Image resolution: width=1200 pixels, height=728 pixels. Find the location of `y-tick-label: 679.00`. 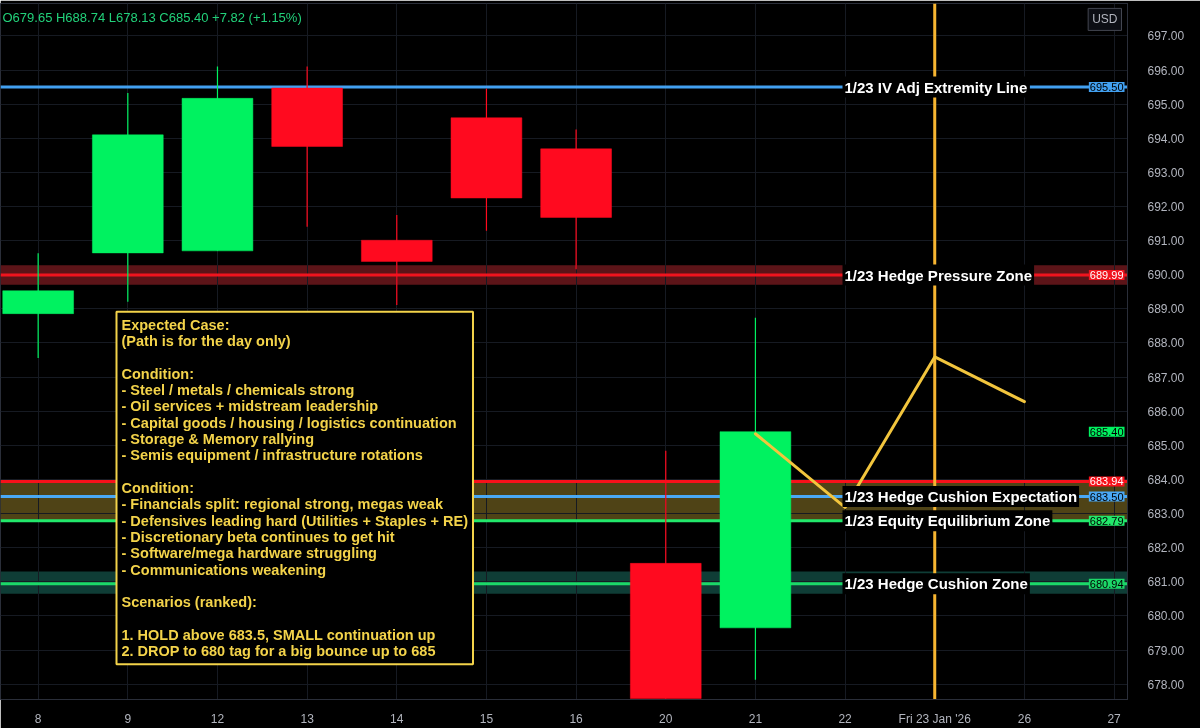

y-tick-label: 679.00 is located at coordinates (1166, 650).